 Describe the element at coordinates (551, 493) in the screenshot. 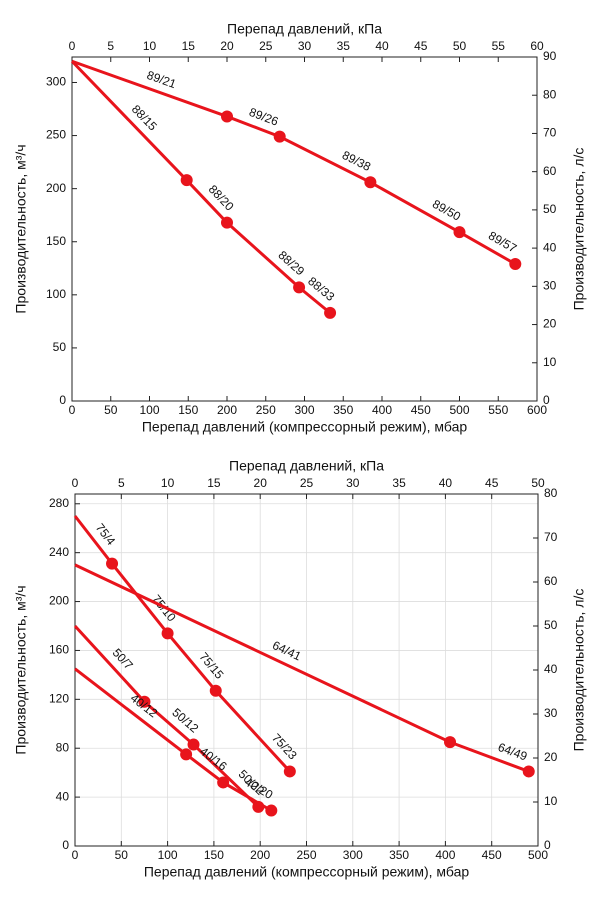

I see `y2-tick-label: 80` at that location.